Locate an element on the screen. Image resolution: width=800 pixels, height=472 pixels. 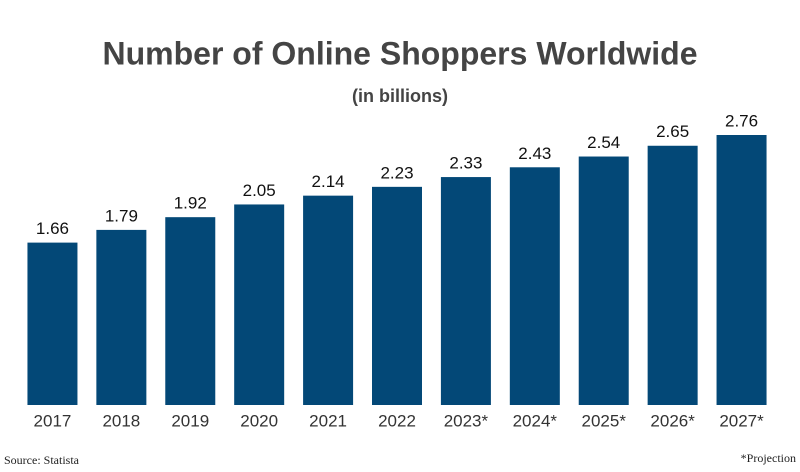
x-tick-label: 2019 is located at coordinates (190, 420).